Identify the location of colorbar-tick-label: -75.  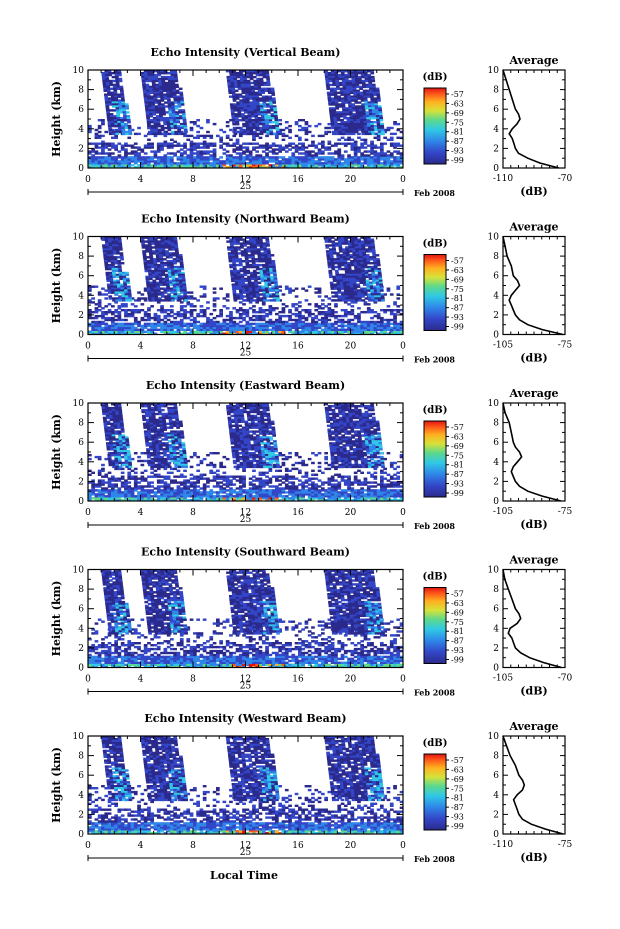
(457, 622).